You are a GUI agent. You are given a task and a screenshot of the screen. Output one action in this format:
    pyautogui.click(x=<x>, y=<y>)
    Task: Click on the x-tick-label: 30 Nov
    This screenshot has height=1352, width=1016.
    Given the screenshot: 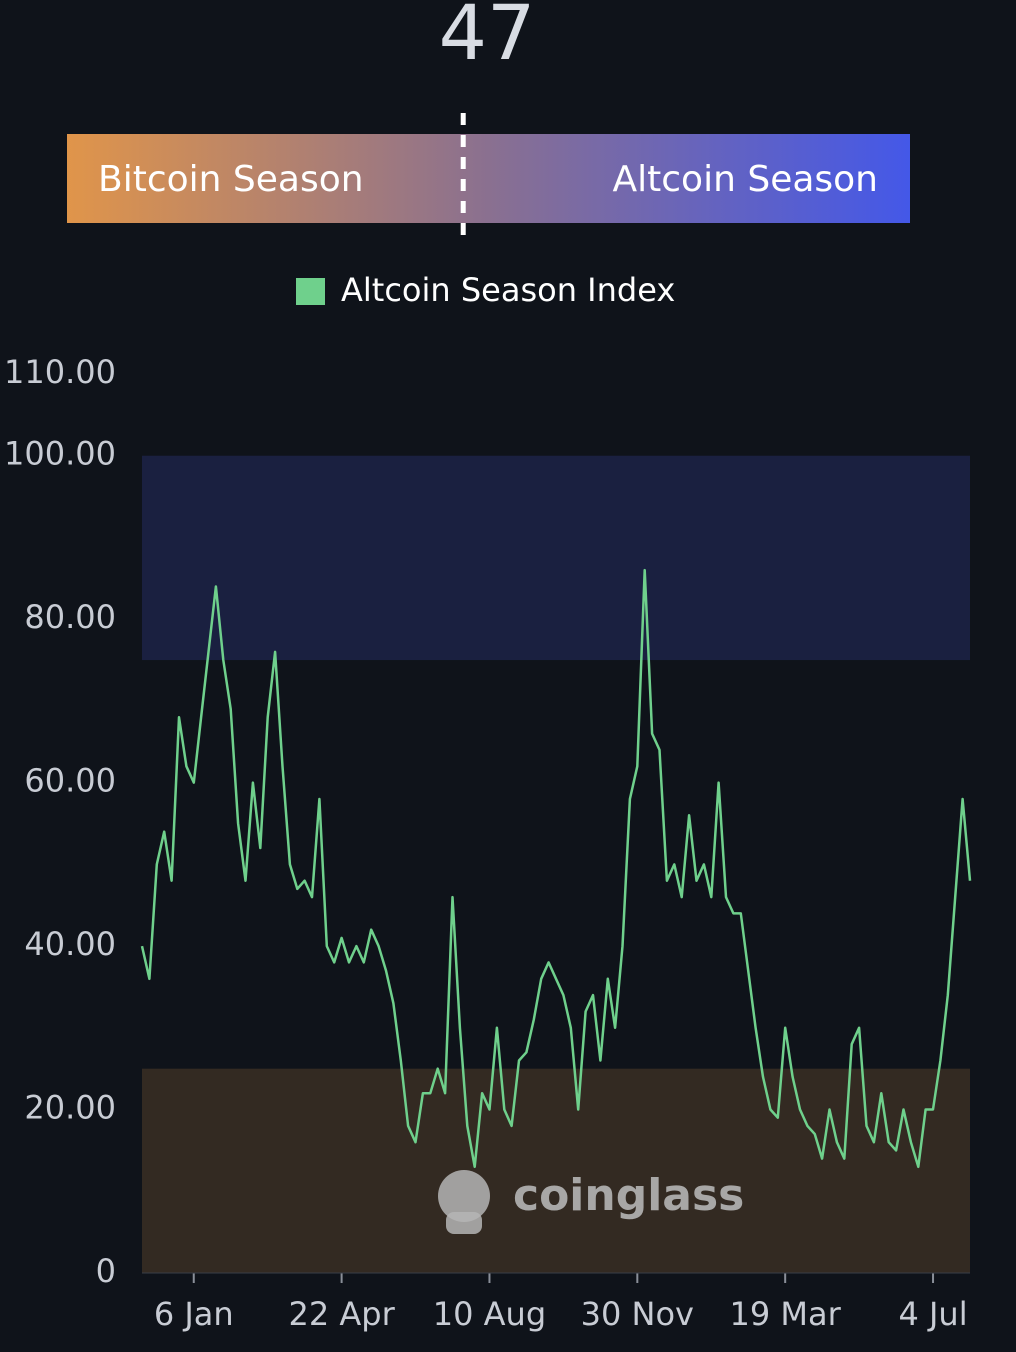 What is the action you would take?
    pyautogui.click(x=637, y=1314)
    